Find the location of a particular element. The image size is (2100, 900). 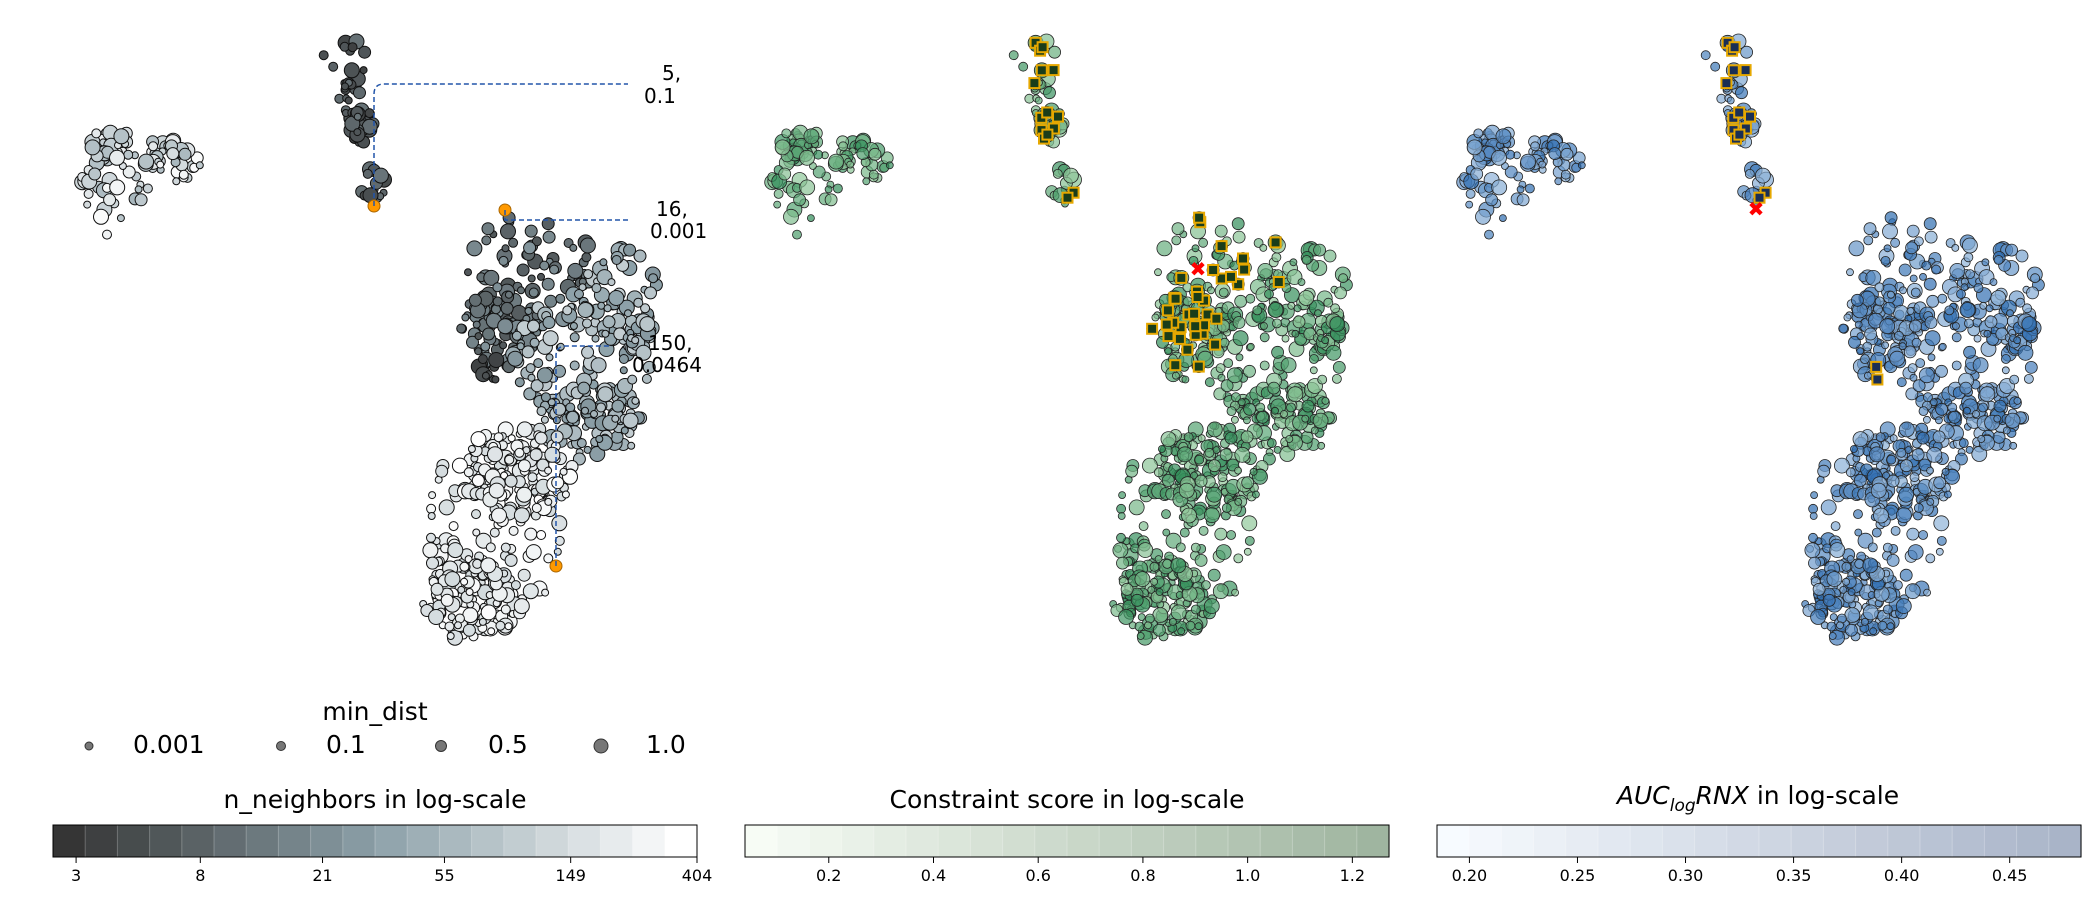

colorbar-tick-label: 8 is located at coordinates (200, 875).